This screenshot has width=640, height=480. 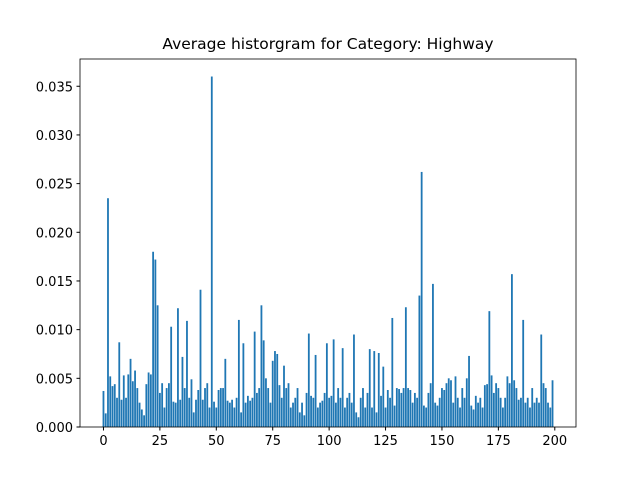 I want to click on x-tick-label: 25, so click(x=160, y=441).